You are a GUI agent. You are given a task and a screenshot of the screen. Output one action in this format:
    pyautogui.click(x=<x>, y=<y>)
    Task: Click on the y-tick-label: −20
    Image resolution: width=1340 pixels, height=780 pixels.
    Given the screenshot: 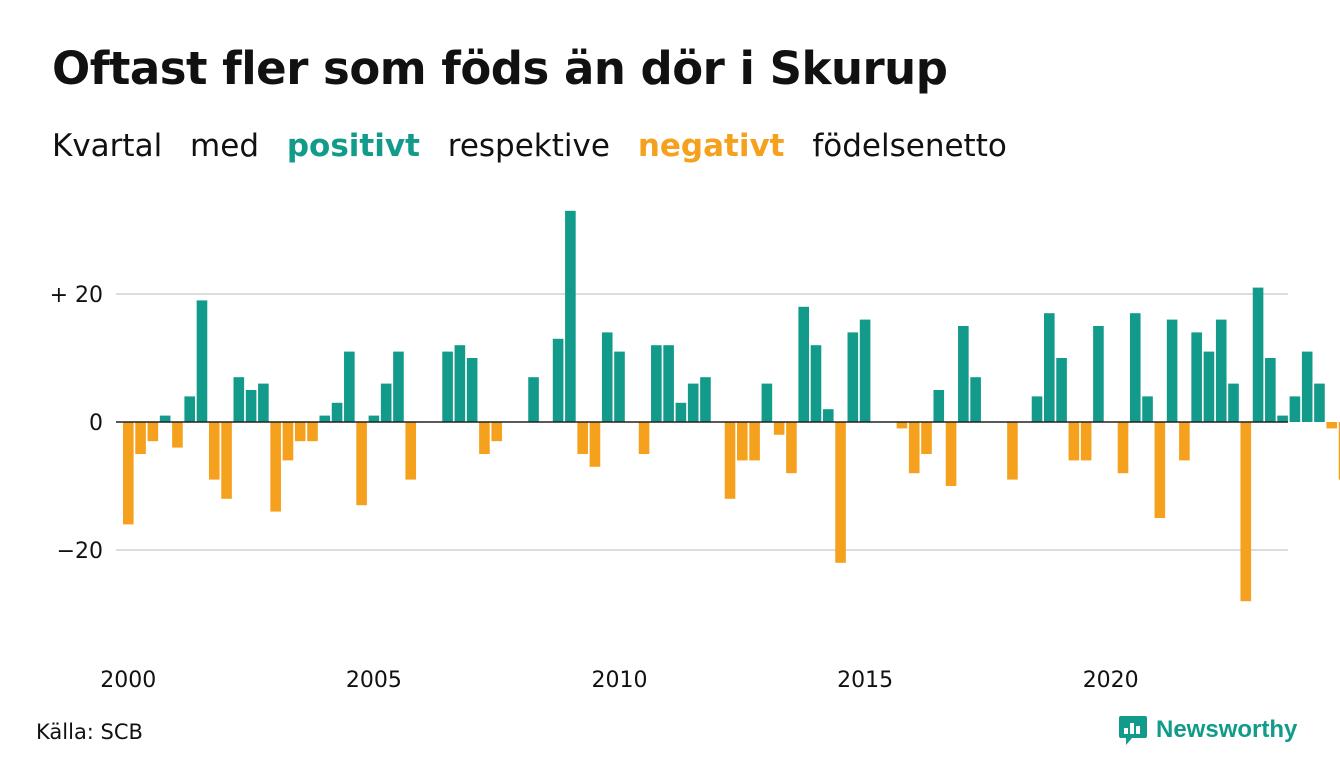 What is the action you would take?
    pyautogui.click(x=80, y=551)
    